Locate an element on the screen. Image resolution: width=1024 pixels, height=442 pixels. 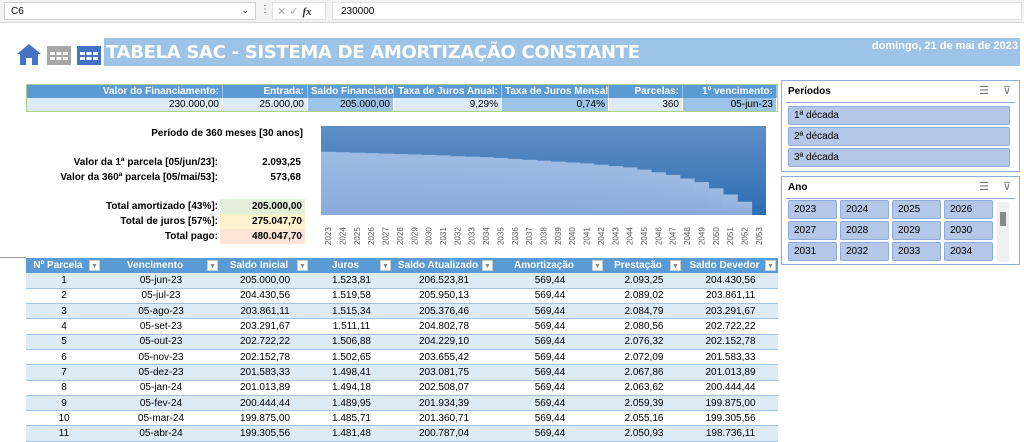
table-cell: 3 is located at coordinates (64, 311).